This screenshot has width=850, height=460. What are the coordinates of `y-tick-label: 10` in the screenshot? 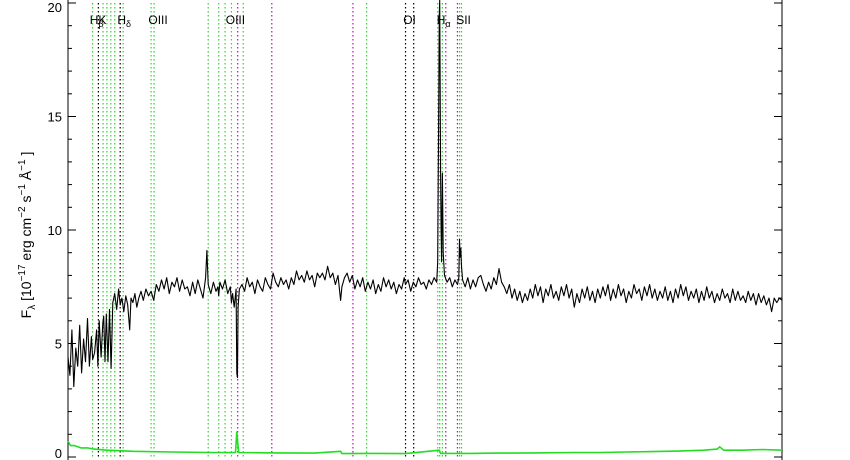 It's located at (55, 230).